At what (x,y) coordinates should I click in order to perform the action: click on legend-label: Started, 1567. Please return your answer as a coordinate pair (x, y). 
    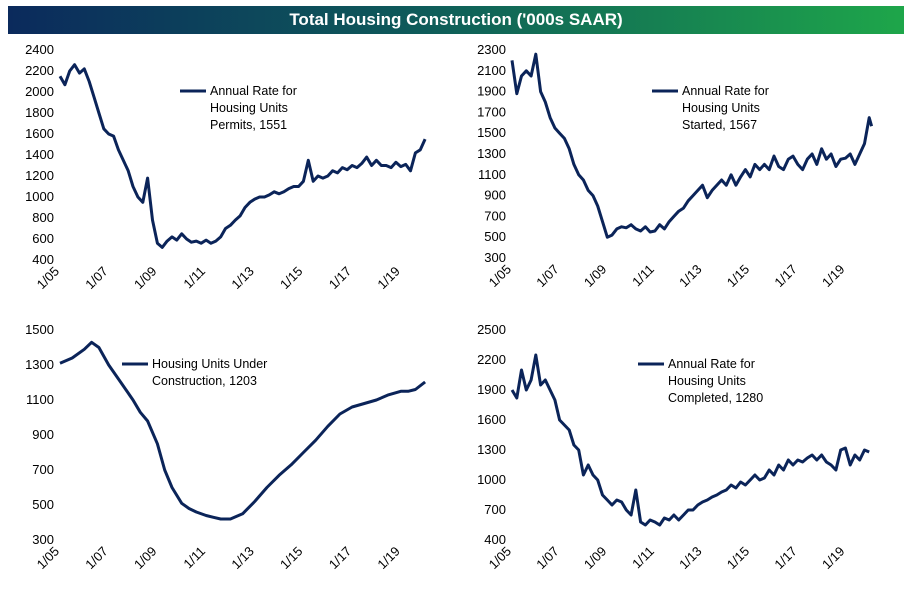
    Looking at the image, I should click on (719, 125).